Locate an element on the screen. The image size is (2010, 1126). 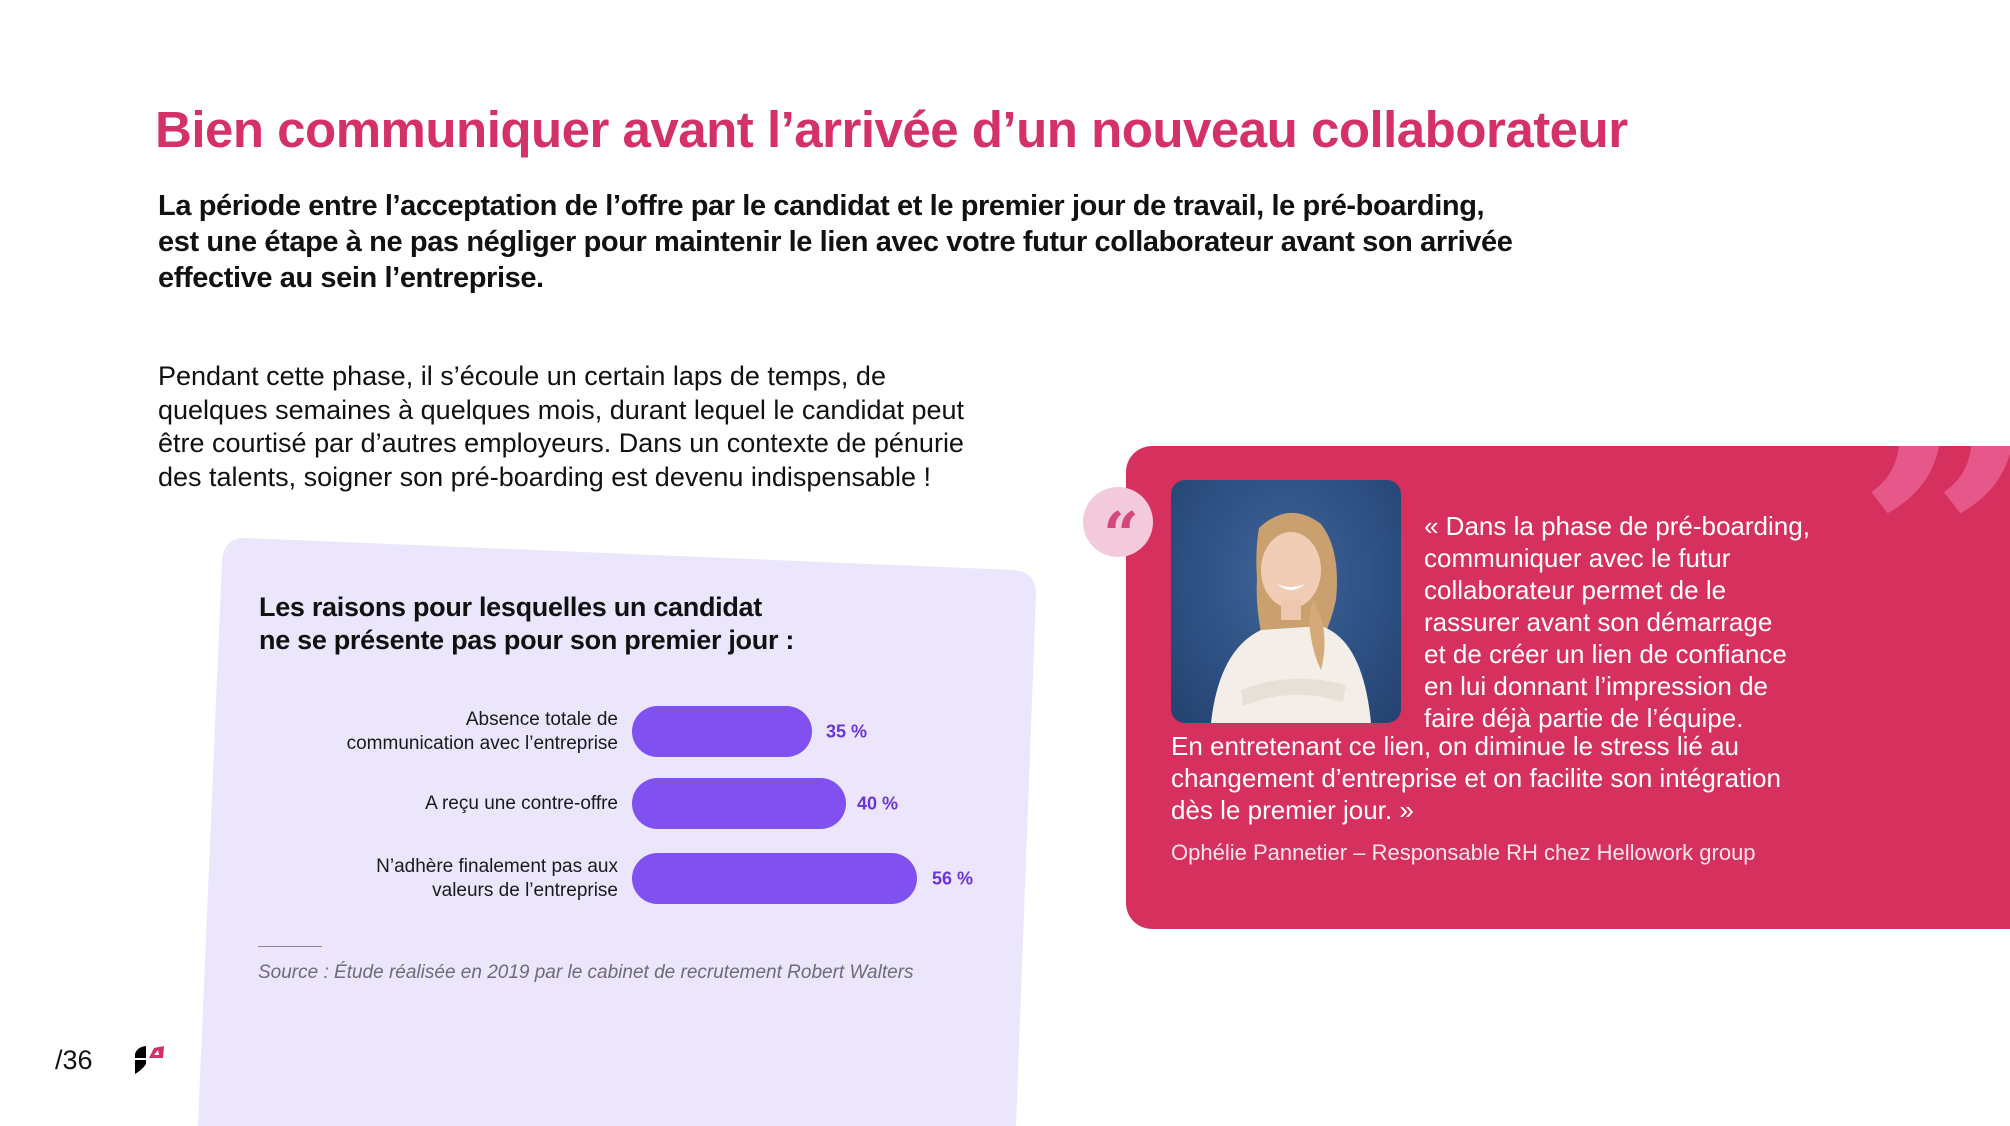
quote-line: faire déjà partie de l’équipe. is located at coordinates (1584, 718).